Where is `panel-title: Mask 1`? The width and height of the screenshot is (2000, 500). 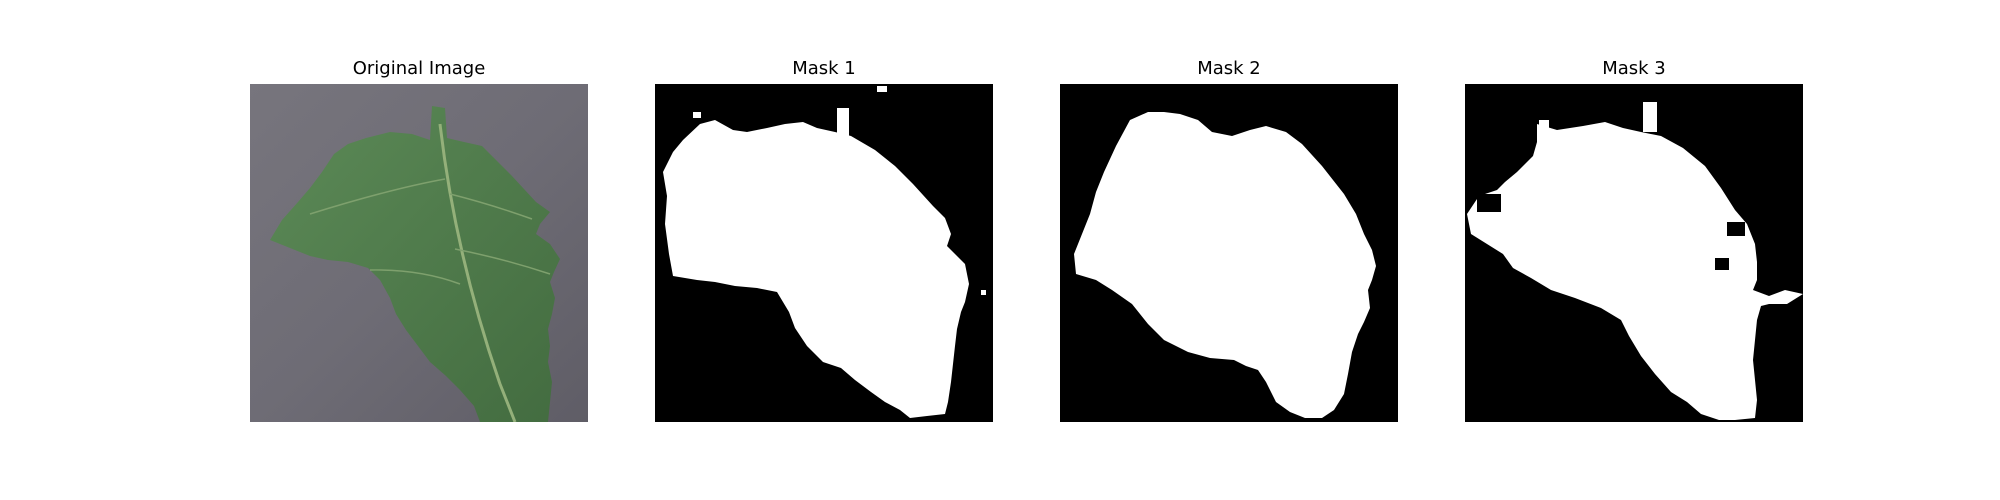
panel-title: Mask 1 is located at coordinates (824, 68).